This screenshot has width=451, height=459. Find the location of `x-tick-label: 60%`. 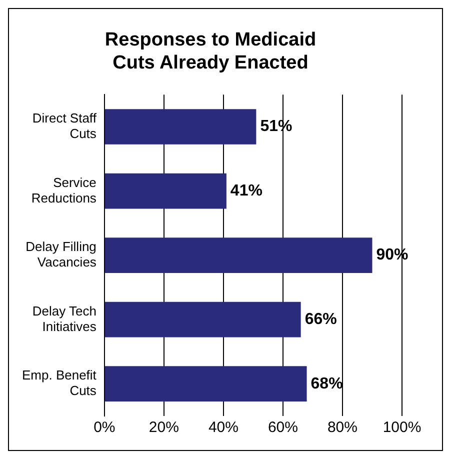

x-tick-label: 60% is located at coordinates (283, 427).